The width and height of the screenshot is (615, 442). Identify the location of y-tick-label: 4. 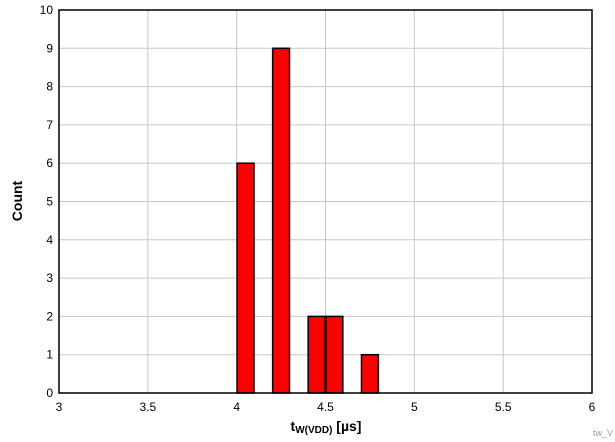
(49, 240).